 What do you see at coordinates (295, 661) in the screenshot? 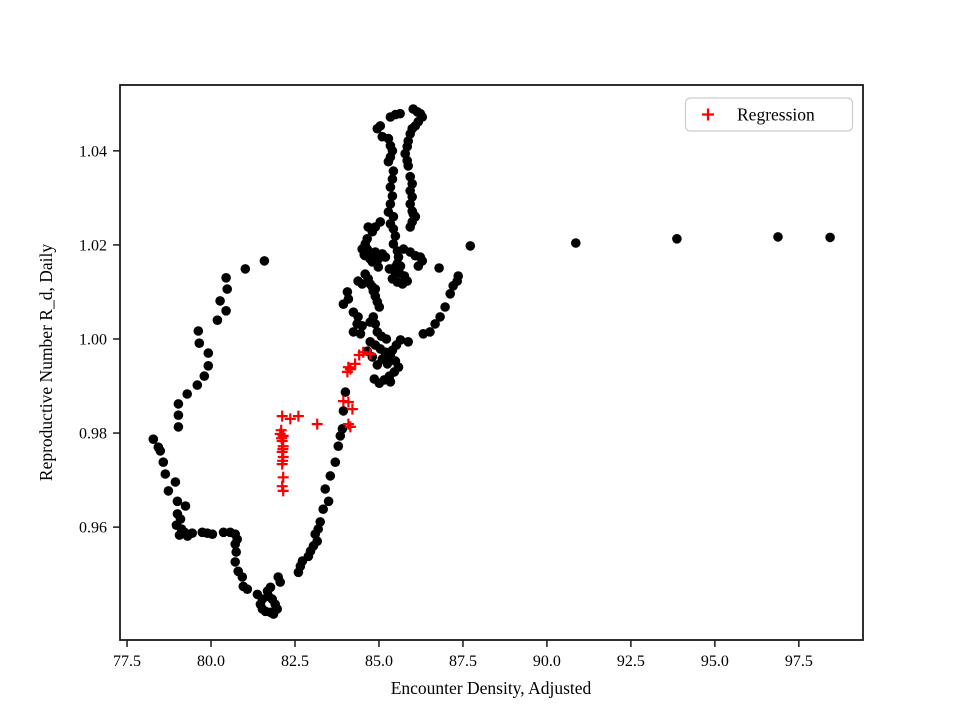
I see `x-tick-label: 82.5` at bounding box center [295, 661].